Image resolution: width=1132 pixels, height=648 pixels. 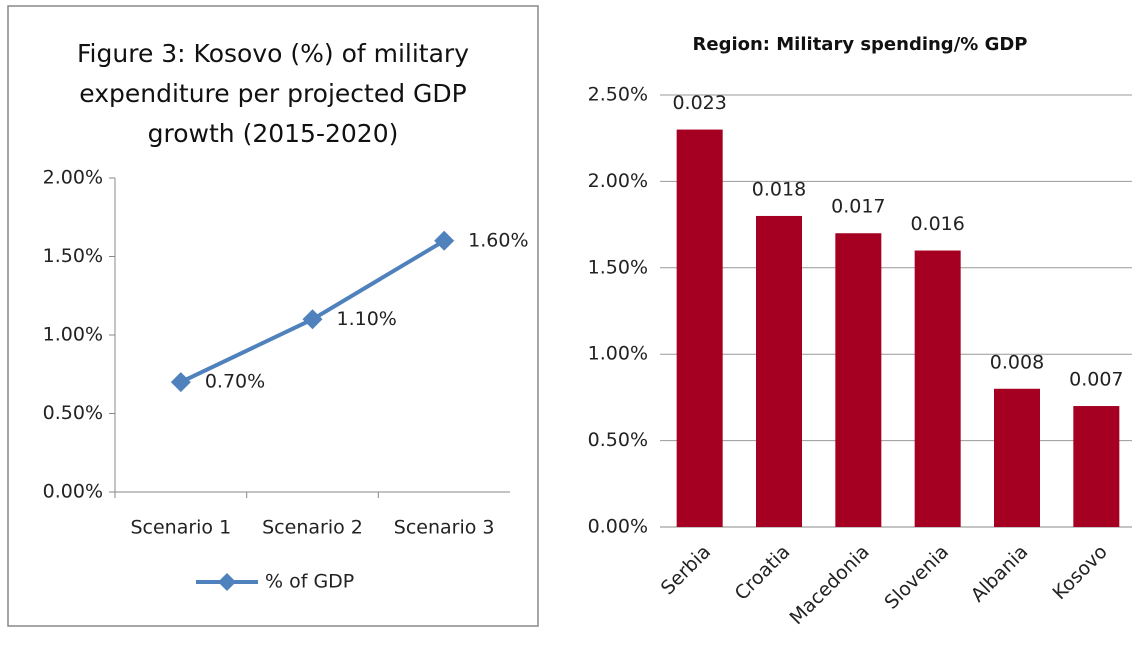 What do you see at coordinates (1000, 574) in the screenshot?
I see `x-tick-label: Albania` at bounding box center [1000, 574].